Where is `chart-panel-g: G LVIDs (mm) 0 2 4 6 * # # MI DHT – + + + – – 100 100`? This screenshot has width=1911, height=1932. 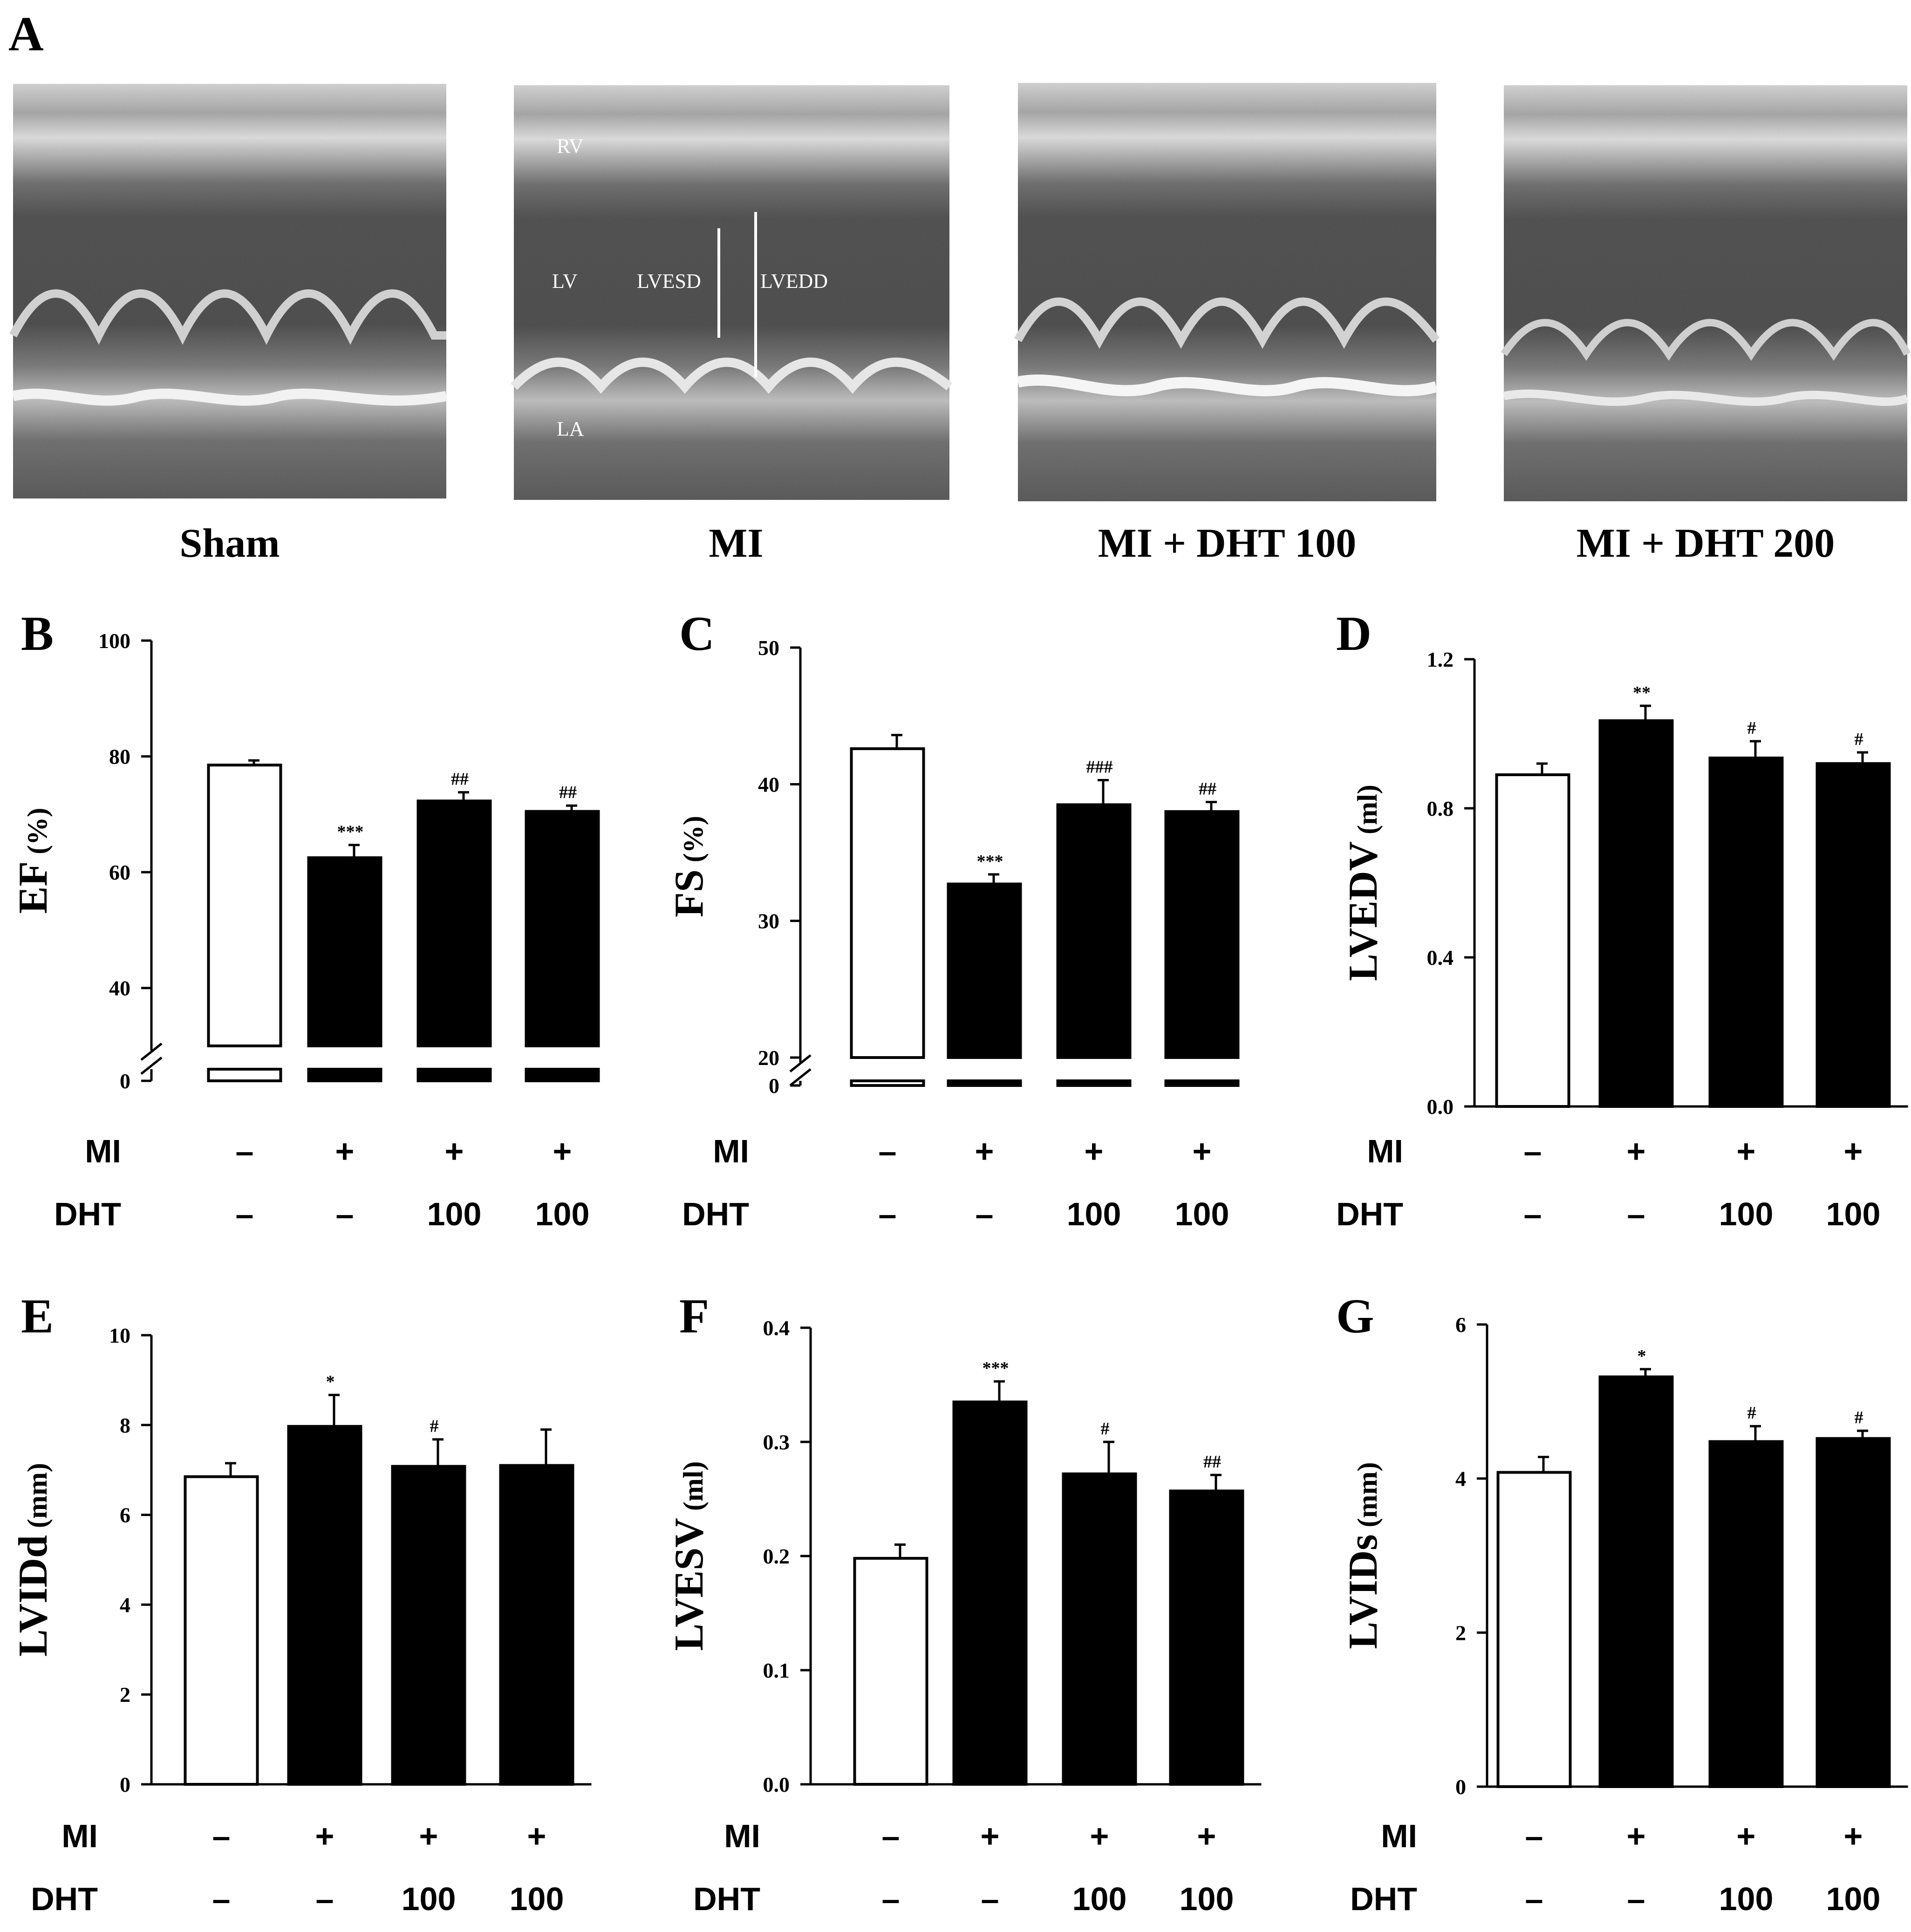
chart-panel-g: G LVIDs (mm) 0 2 4 6 * # # MI DHT – + + + – – 100 100 is located at coordinates (1622, 1603).